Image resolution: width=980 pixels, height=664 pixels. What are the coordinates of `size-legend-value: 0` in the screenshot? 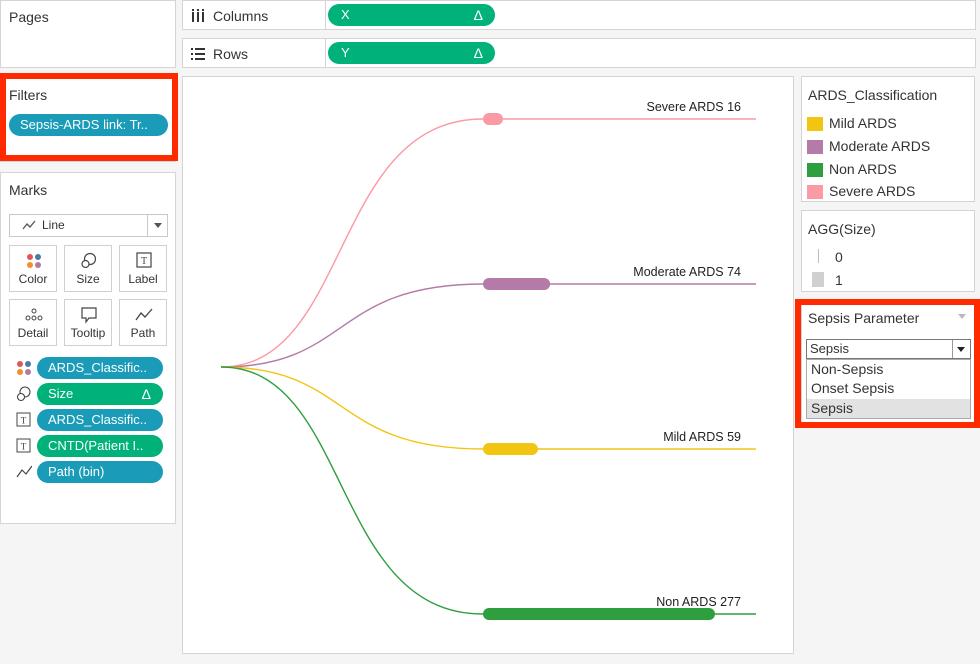 It's located at (839, 257).